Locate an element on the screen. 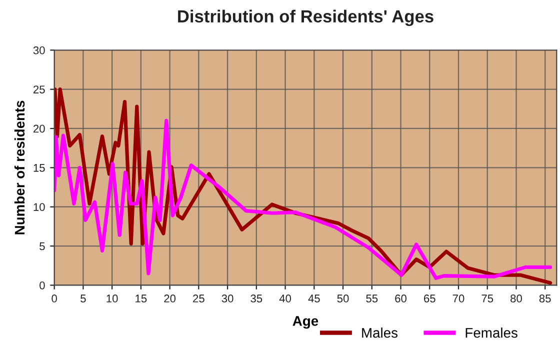 This screenshot has height=353, width=560. chart-title: Distribution of Residents' Ages is located at coordinates (306, 18).